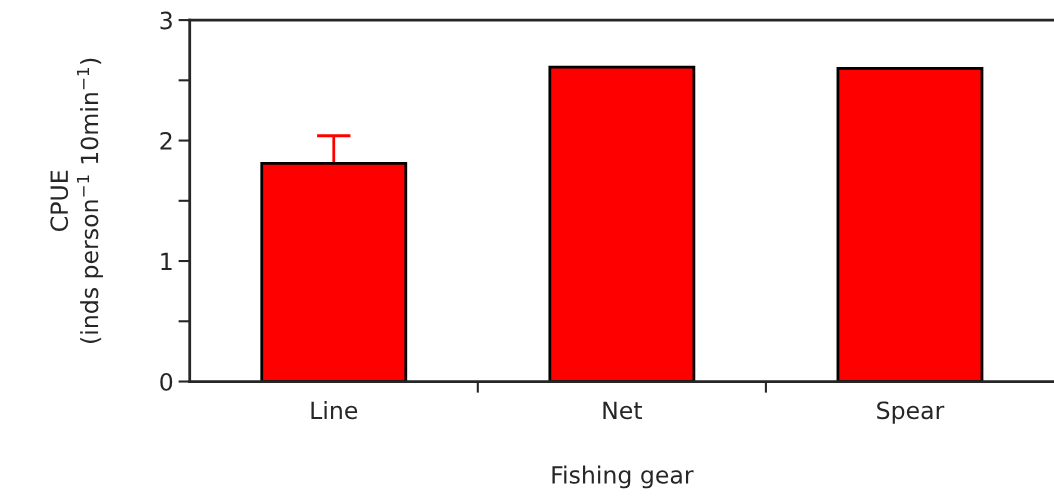 This screenshot has width=1054, height=502. What do you see at coordinates (623, 410) in the screenshot?
I see `x-tick-label: Net` at bounding box center [623, 410].